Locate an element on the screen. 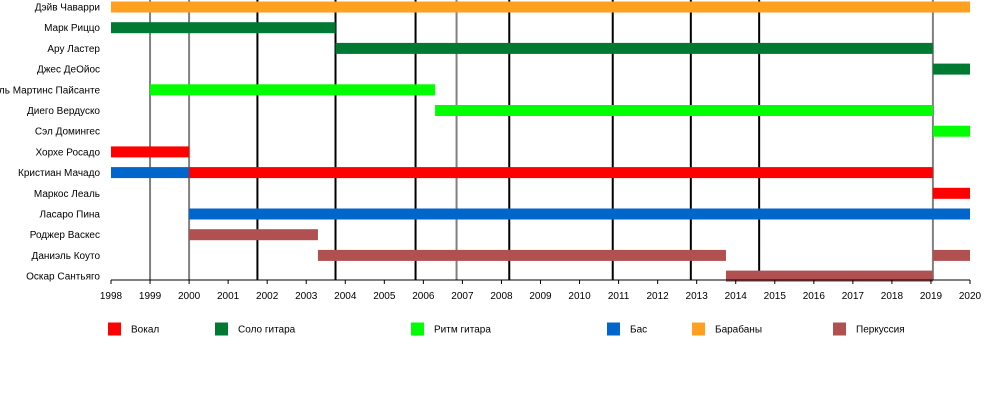  member-label: Сэл Домингес is located at coordinates (67, 132).